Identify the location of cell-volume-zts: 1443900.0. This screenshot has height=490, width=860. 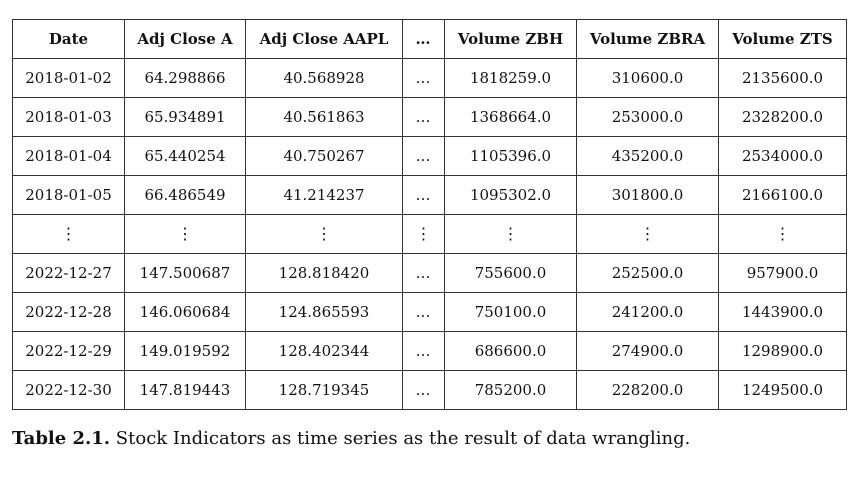
(782, 312).